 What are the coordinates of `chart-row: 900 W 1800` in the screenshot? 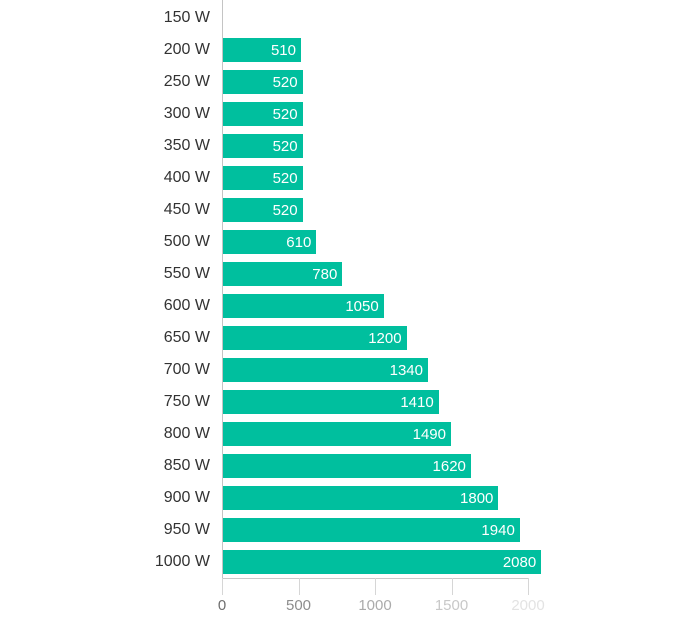 It's located at (350, 498).